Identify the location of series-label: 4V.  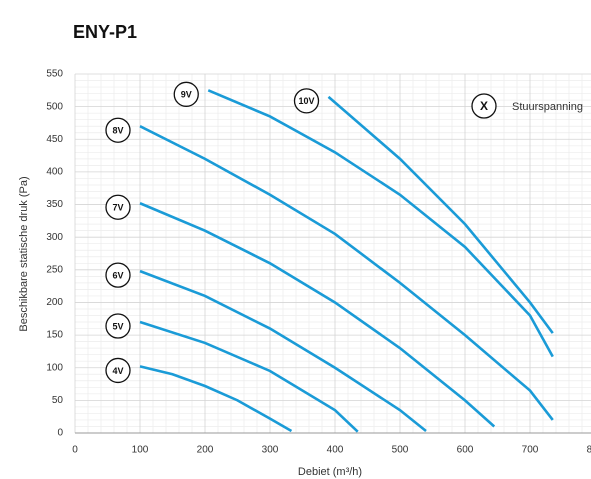
(117, 371).